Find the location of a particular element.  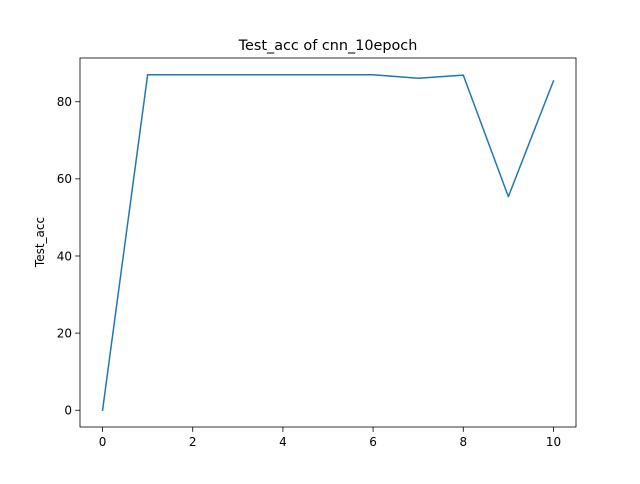

x-tick-label: 0 is located at coordinates (103, 442).